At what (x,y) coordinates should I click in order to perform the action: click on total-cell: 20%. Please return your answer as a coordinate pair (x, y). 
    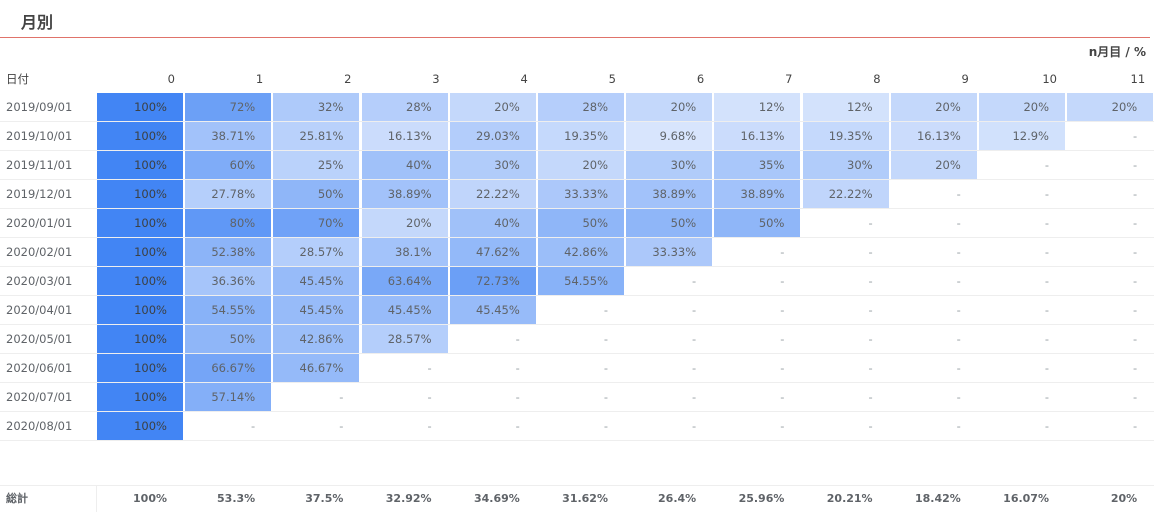
    Looking at the image, I should click on (1124, 498).